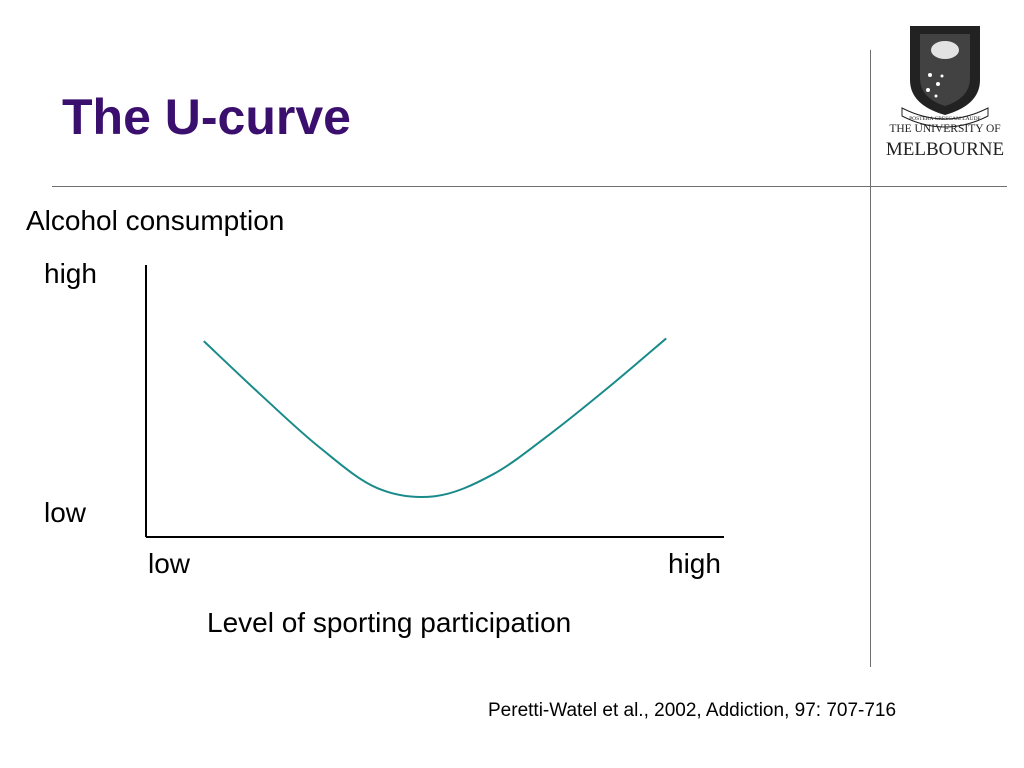  Describe the element at coordinates (529, 186) in the screenshot. I see `horizontal-divider` at that location.